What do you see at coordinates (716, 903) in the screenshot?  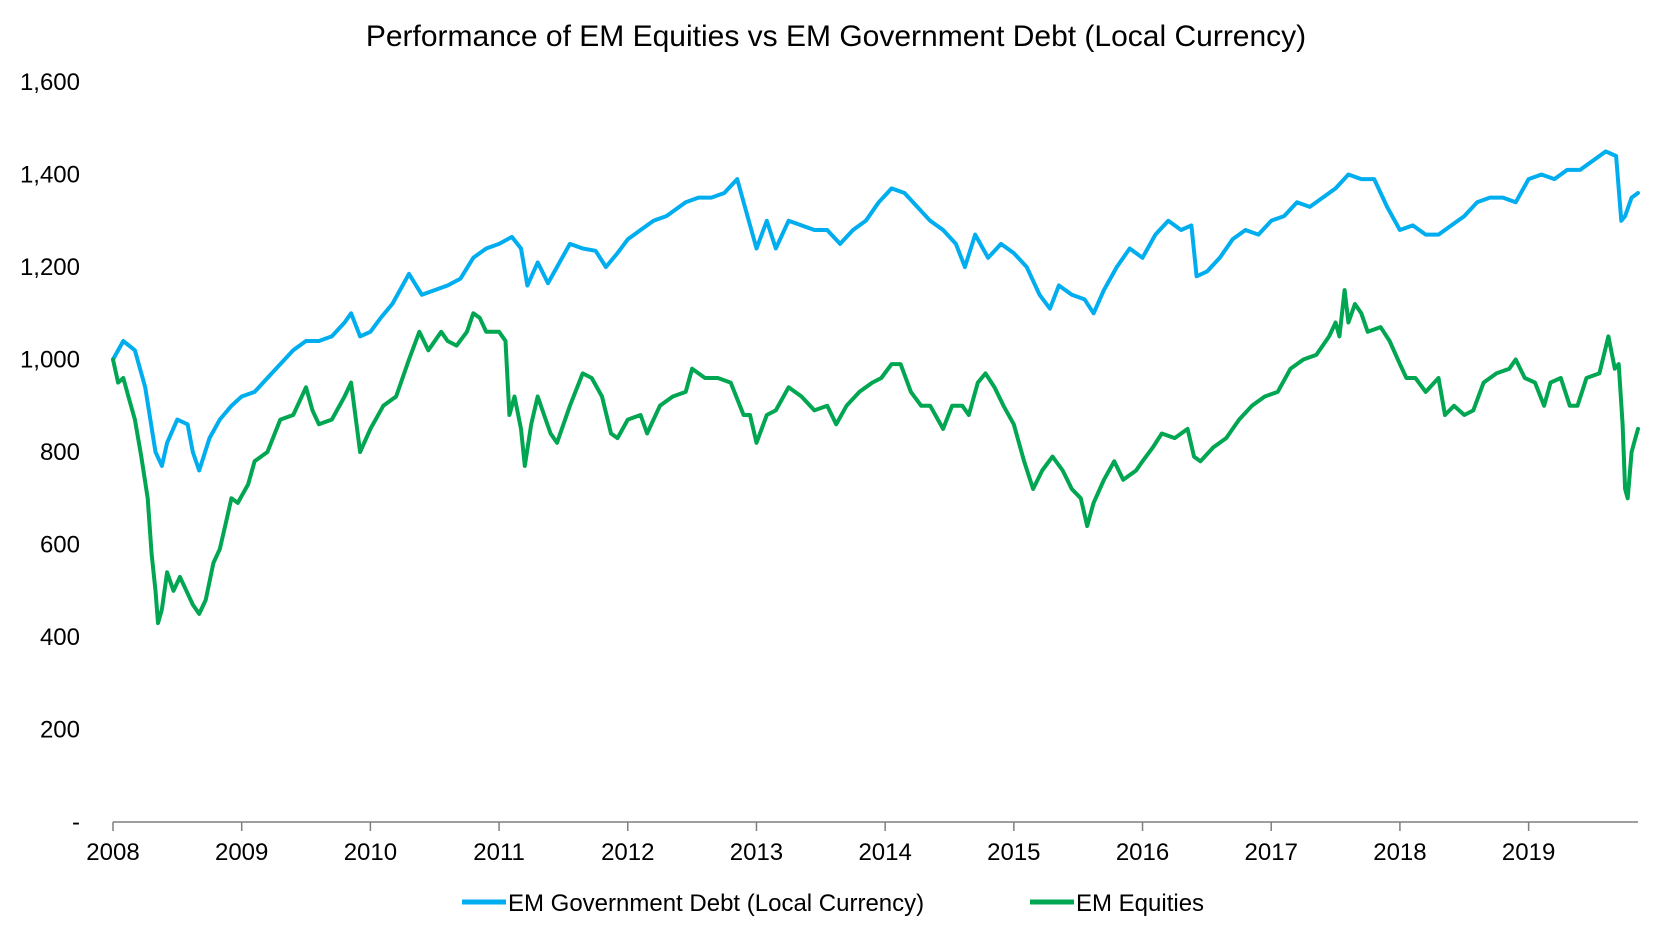 I see `legend-label: EM Government Debt (Local Currency)` at bounding box center [716, 903].